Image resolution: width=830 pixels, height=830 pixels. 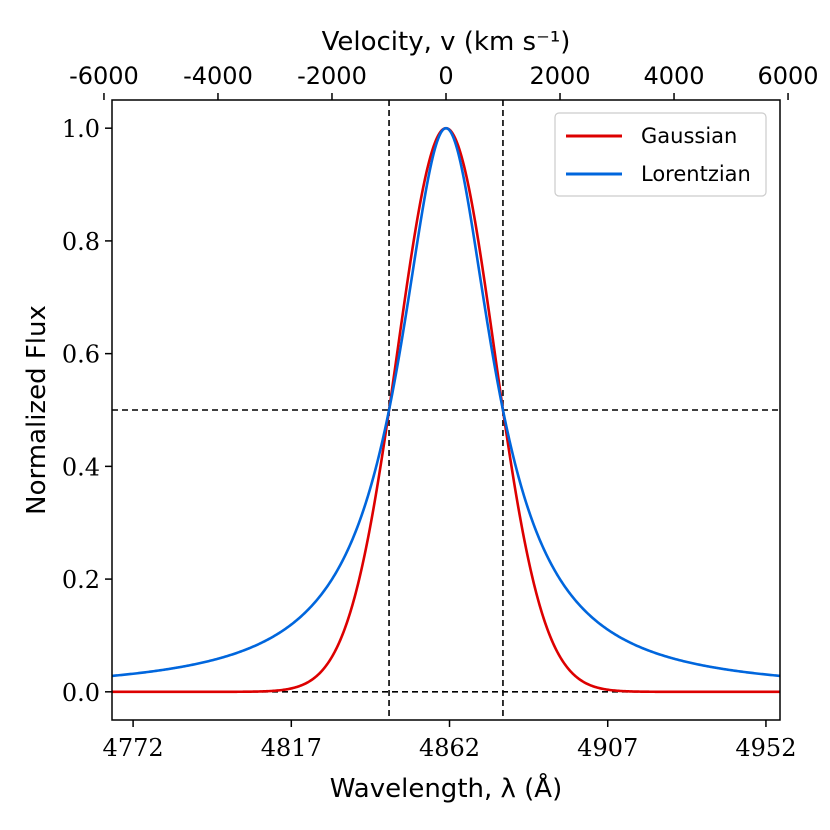 I want to click on x-axis-label: Wavelength, λ (Å), so click(x=446, y=788).